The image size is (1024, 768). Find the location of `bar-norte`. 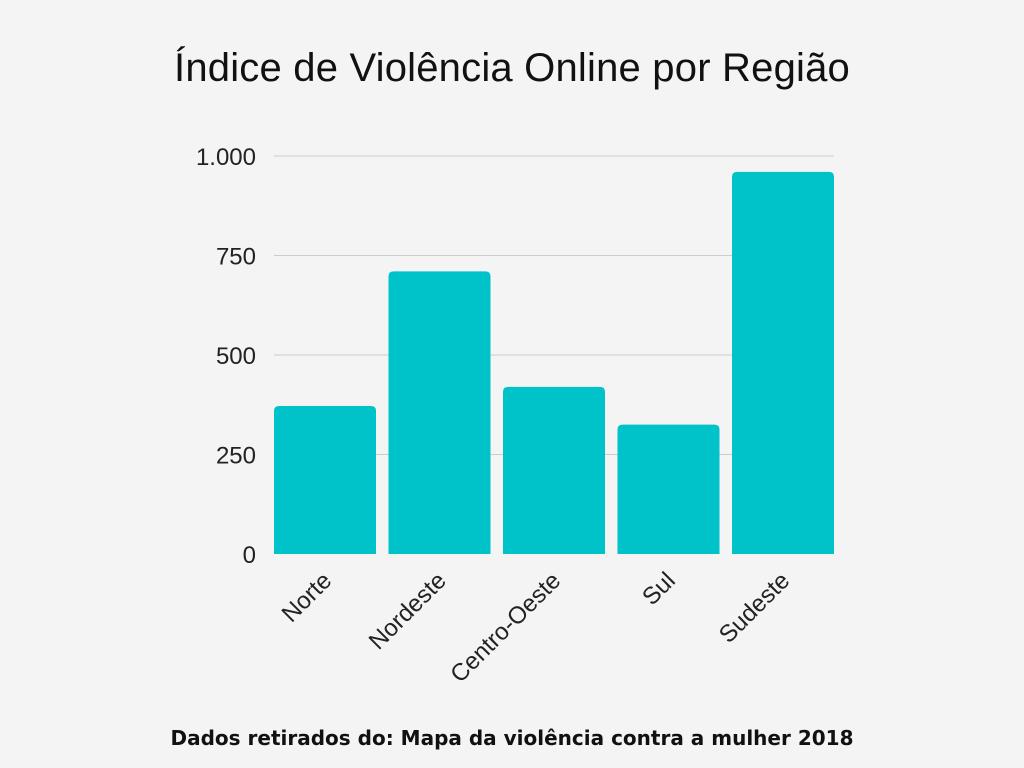

bar-norte is located at coordinates (325, 479).